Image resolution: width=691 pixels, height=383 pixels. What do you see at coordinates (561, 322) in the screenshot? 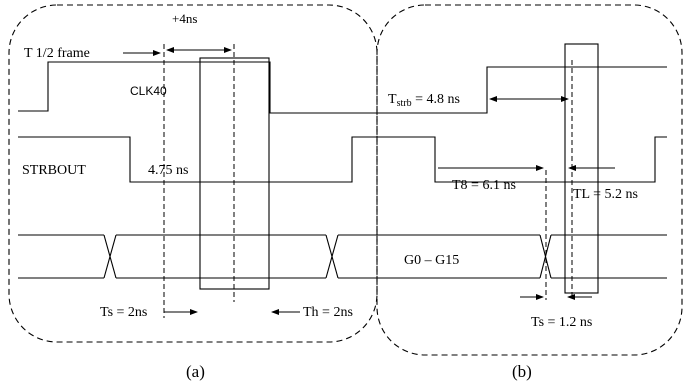
I see `ts-b-label: Ts = 1.2 ns` at bounding box center [561, 322].